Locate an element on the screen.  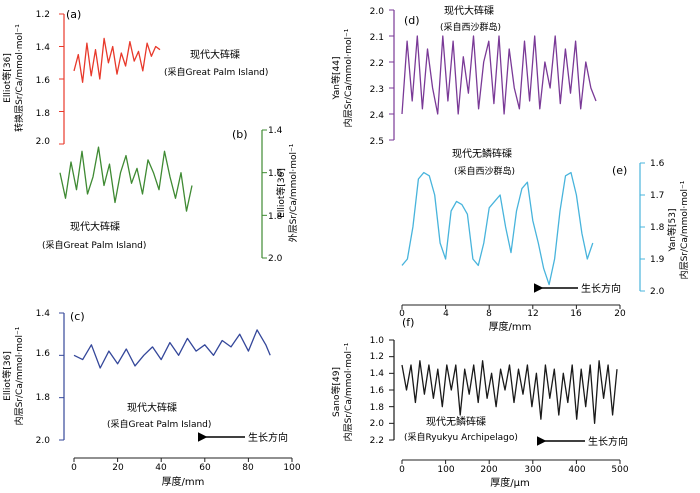
panel-f-xtick-2: 200 is located at coordinates (488, 470).